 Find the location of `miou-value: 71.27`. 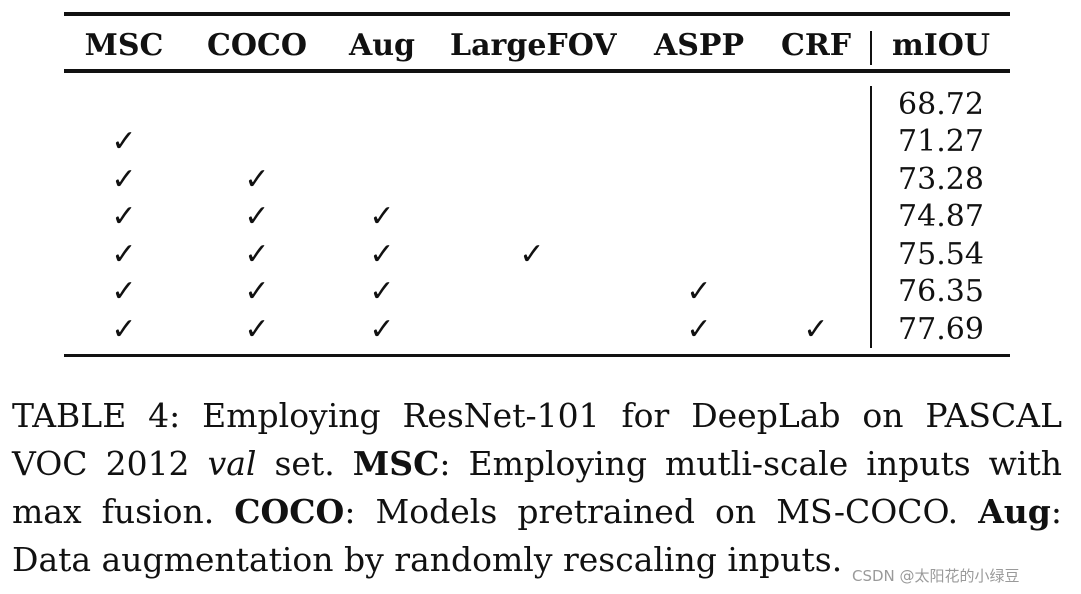

miou-value: 71.27 is located at coordinates (941, 141).